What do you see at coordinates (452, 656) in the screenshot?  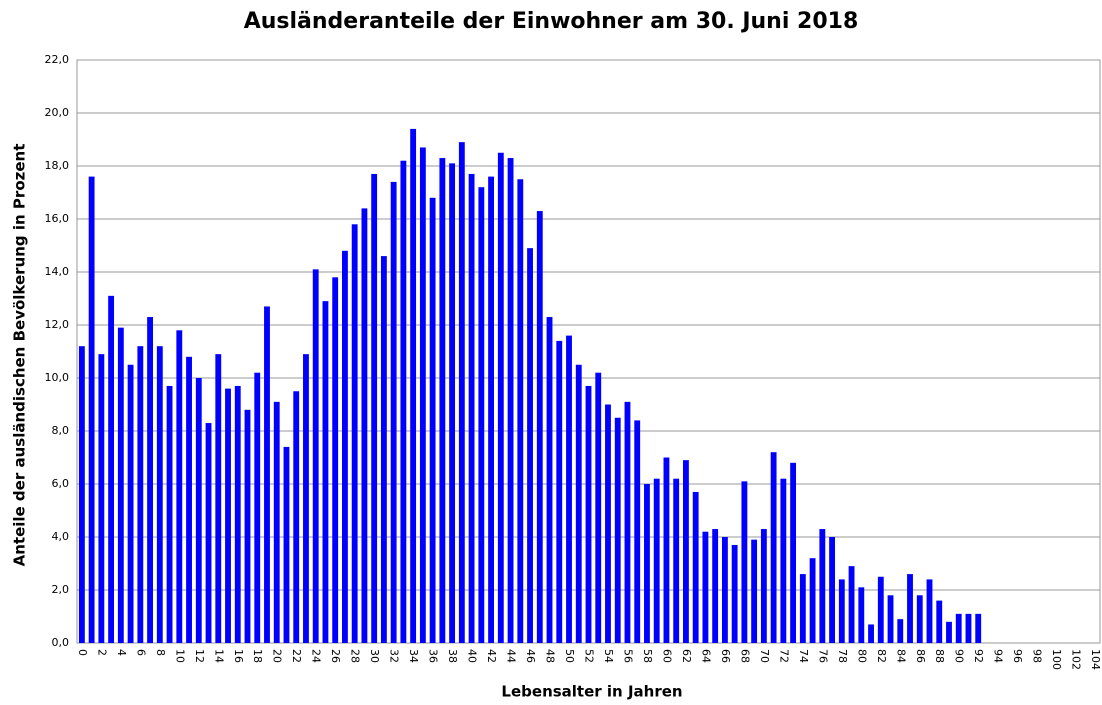 I see `x-tick-label: 38` at bounding box center [452, 656].